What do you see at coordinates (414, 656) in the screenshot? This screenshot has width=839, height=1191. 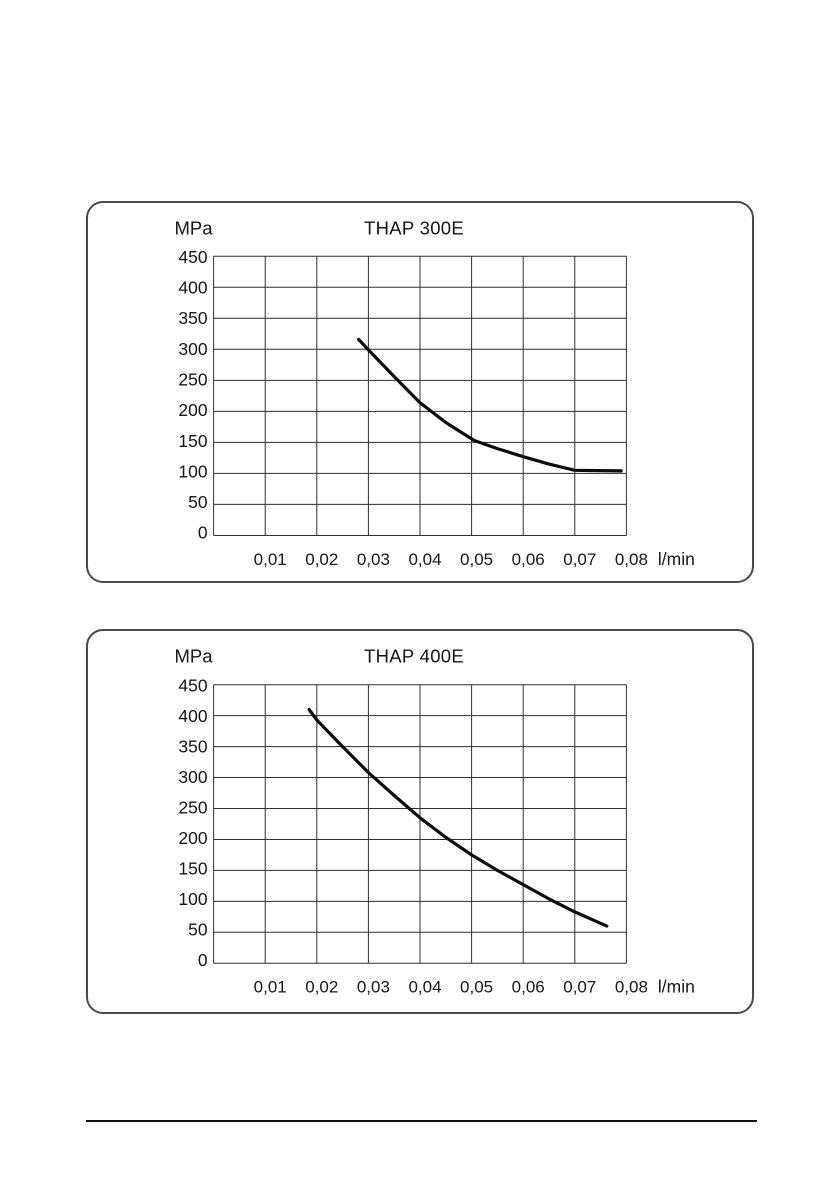 I see `svg-text: THAP 400E` at bounding box center [414, 656].